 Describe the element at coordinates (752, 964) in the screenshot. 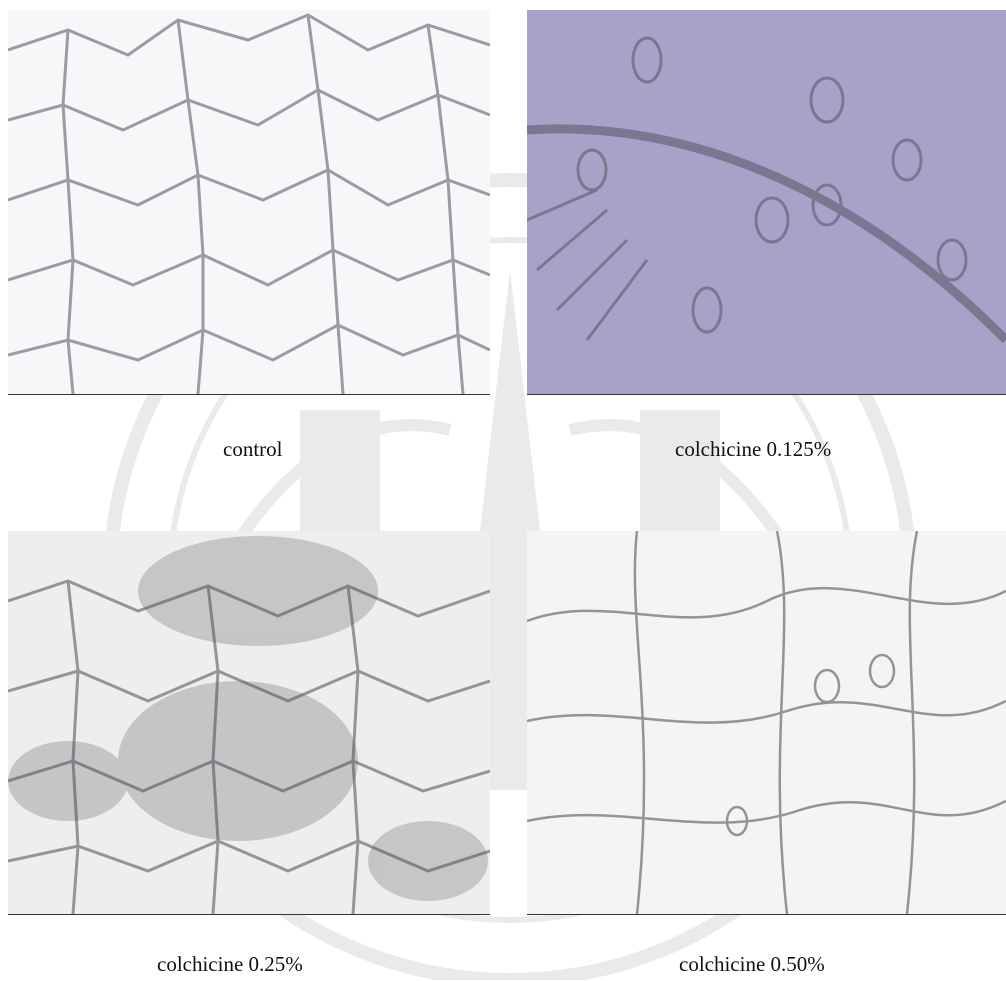

I see `caption-colchicine-0-50: colchicine 0.50%` at that location.